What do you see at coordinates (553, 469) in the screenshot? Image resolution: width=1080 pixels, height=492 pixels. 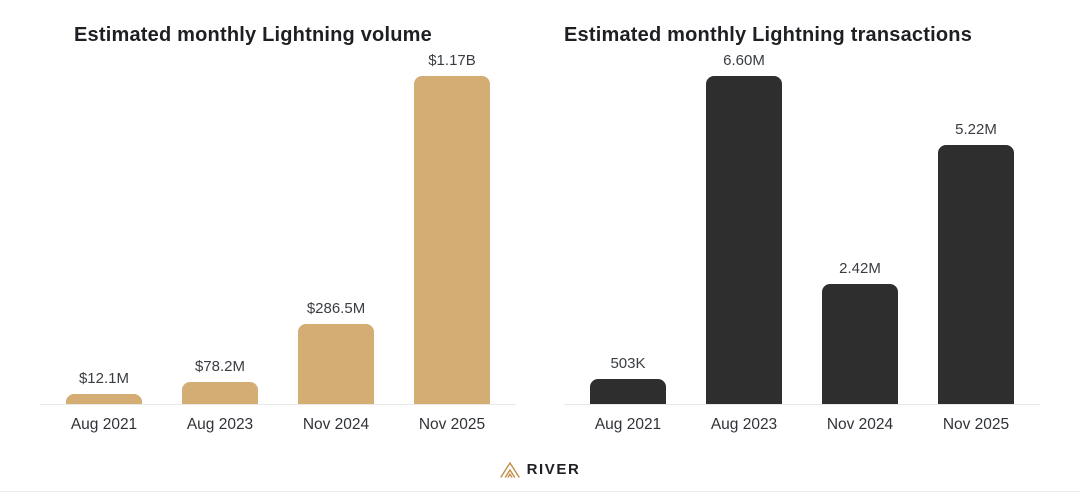 I see `brand-name: RIVER` at bounding box center [553, 469].